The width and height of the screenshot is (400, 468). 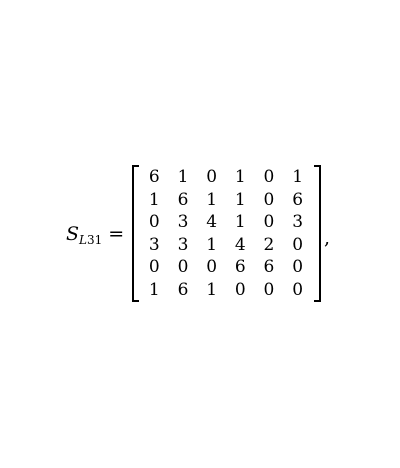 What do you see at coordinates (327, 238) in the screenshot?
I see `trailing-comma: ,` at bounding box center [327, 238].